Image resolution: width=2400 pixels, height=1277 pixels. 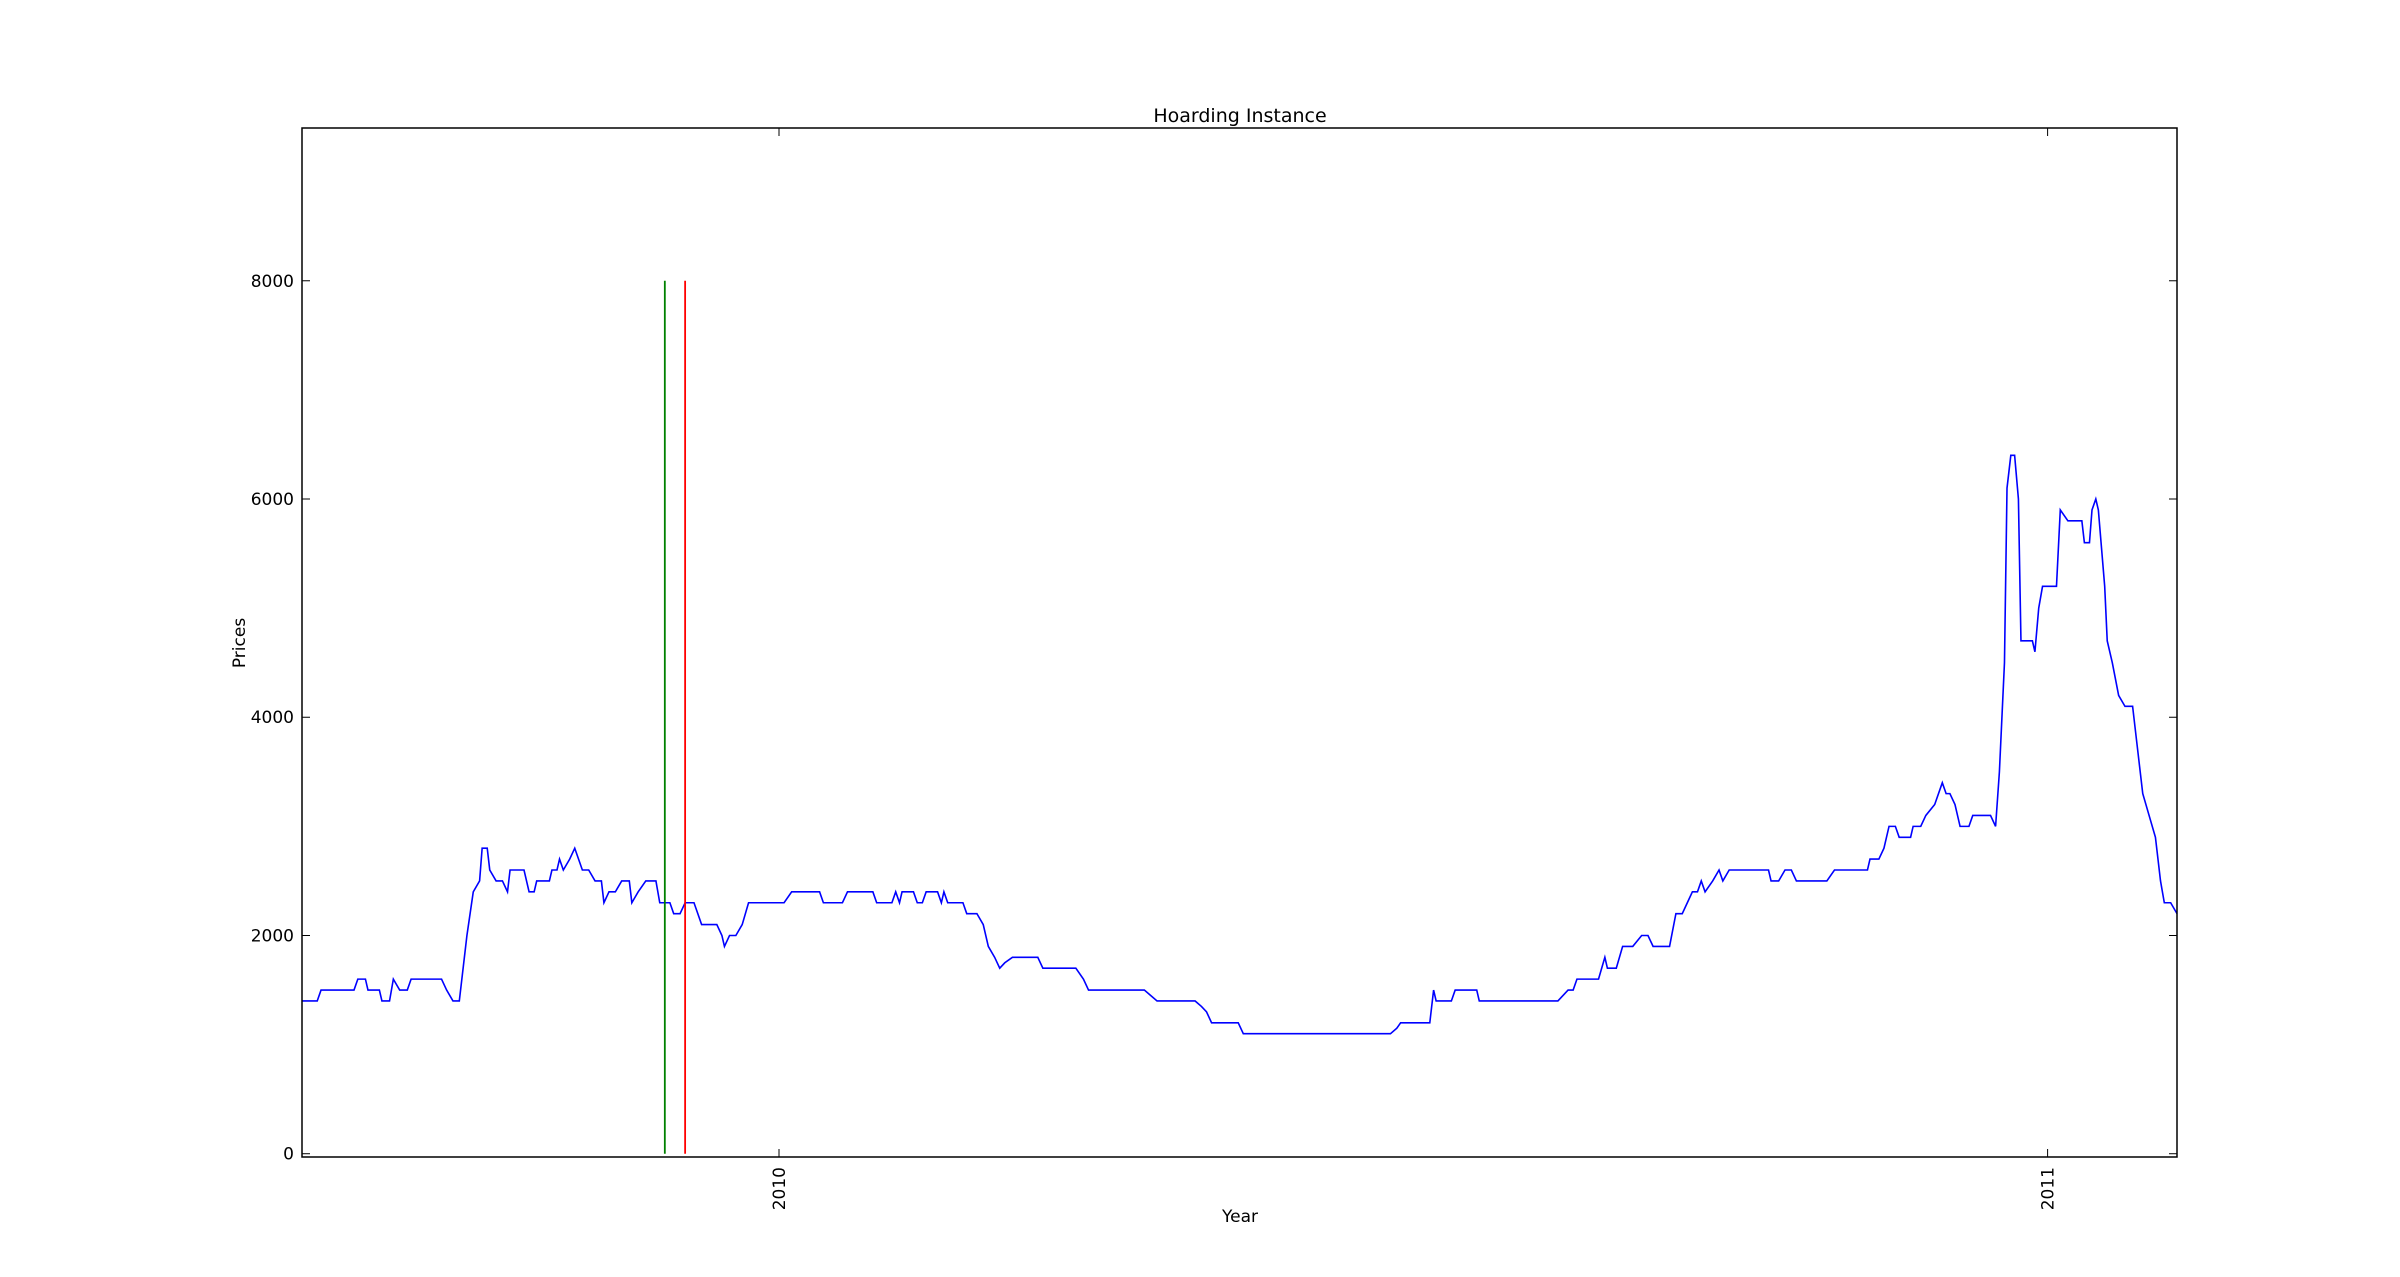 What do you see at coordinates (272, 282) in the screenshot?
I see `y-tick-label: 8000` at bounding box center [272, 282].